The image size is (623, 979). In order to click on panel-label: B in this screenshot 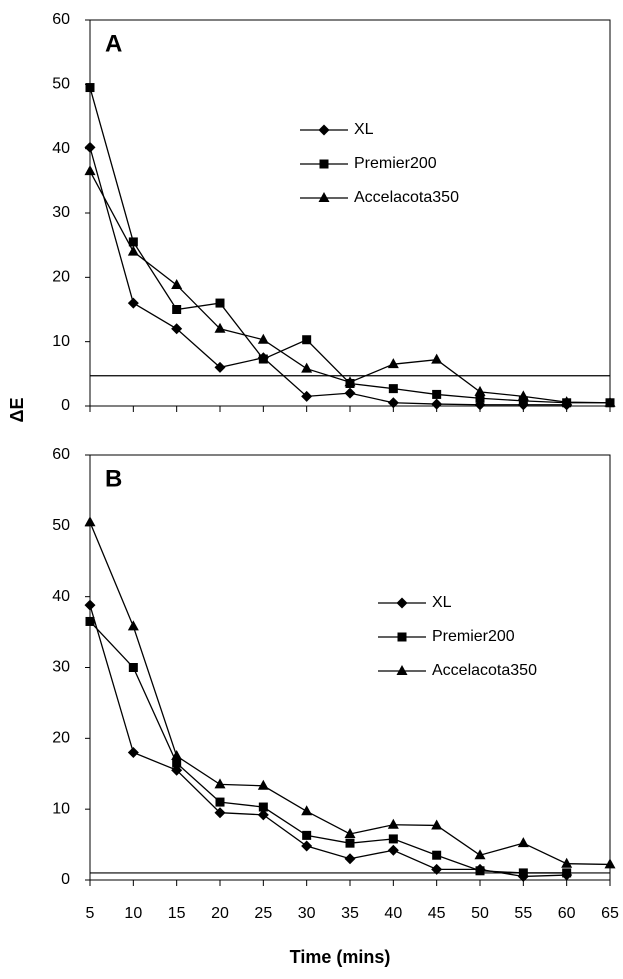, I will do `click(113, 478)`.